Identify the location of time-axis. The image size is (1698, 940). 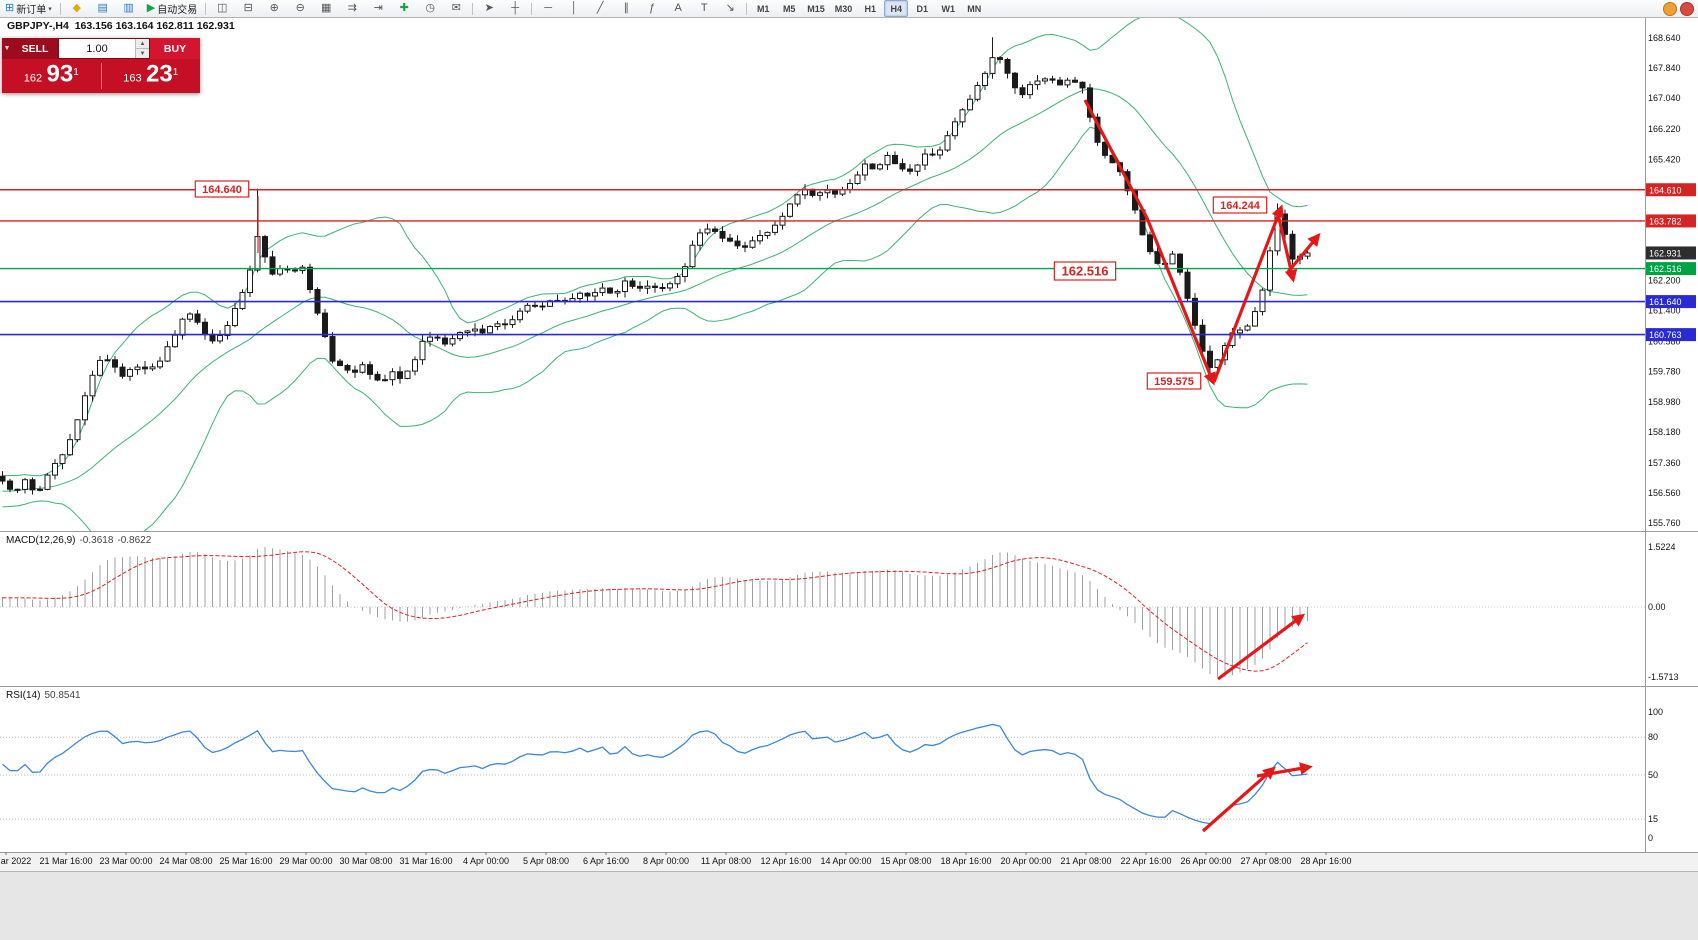
(849, 862).